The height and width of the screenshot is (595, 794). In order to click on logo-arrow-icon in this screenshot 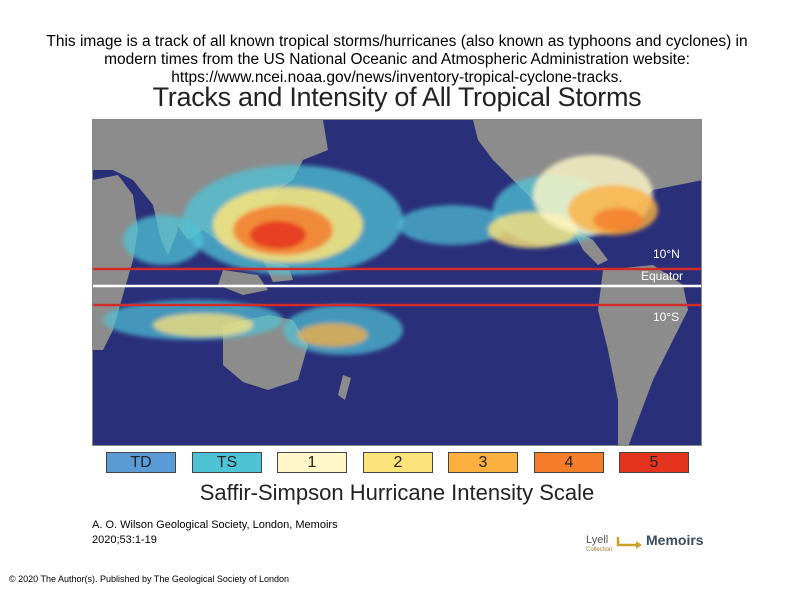, I will do `click(629, 543)`.